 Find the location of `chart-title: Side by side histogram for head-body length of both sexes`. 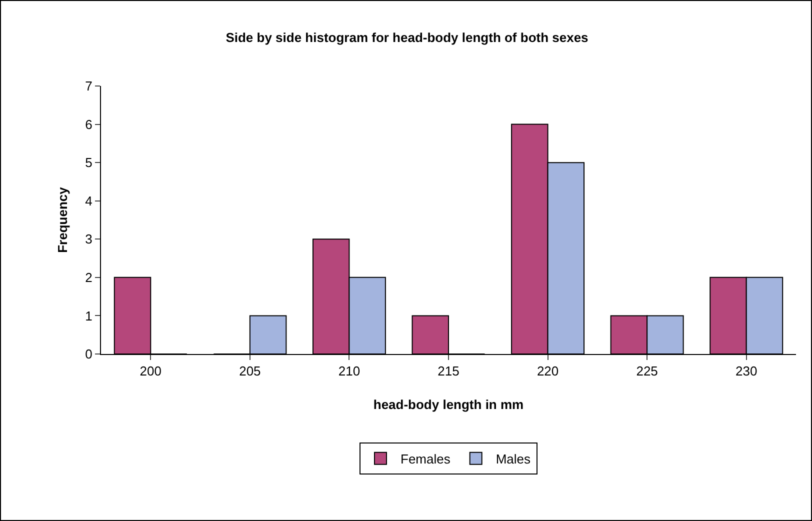

chart-title: Side by side histogram for head-body length of both sexes is located at coordinates (407, 38).